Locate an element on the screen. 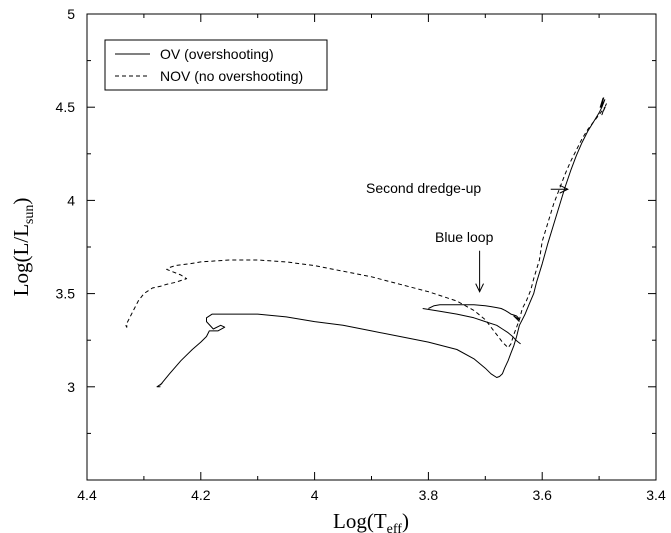 Image resolution: width=671 pixels, height=533 pixels. x-tick-label: 4.4 is located at coordinates (87, 495).